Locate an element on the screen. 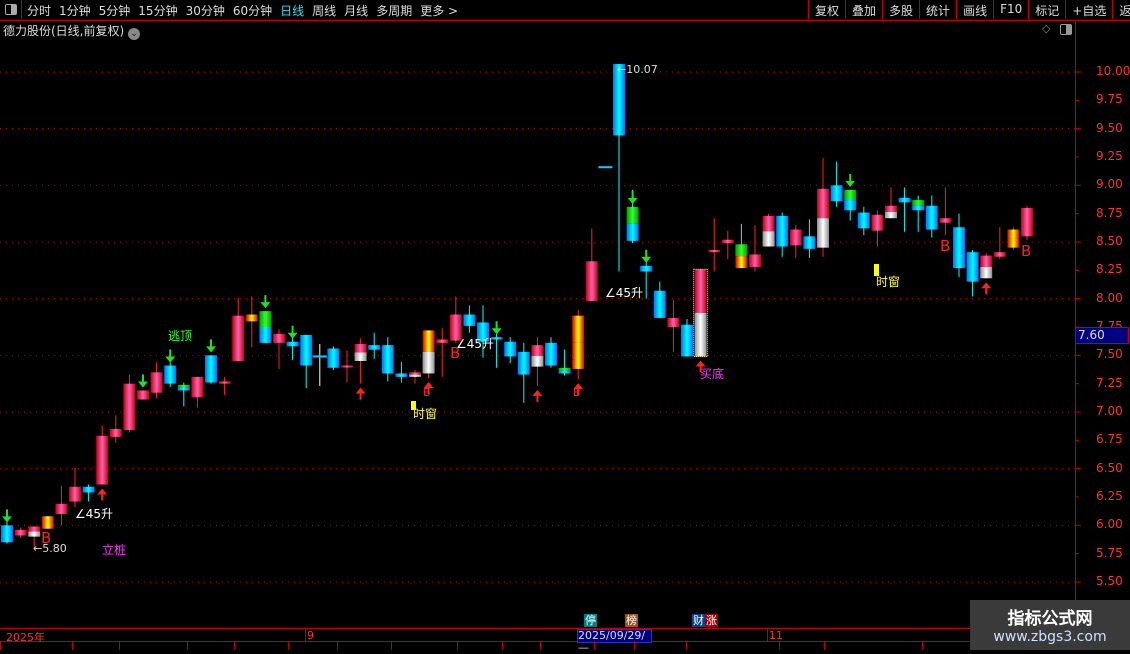 This screenshot has width=1130, height=654. x-label-sep: 9 is located at coordinates (309, 635).